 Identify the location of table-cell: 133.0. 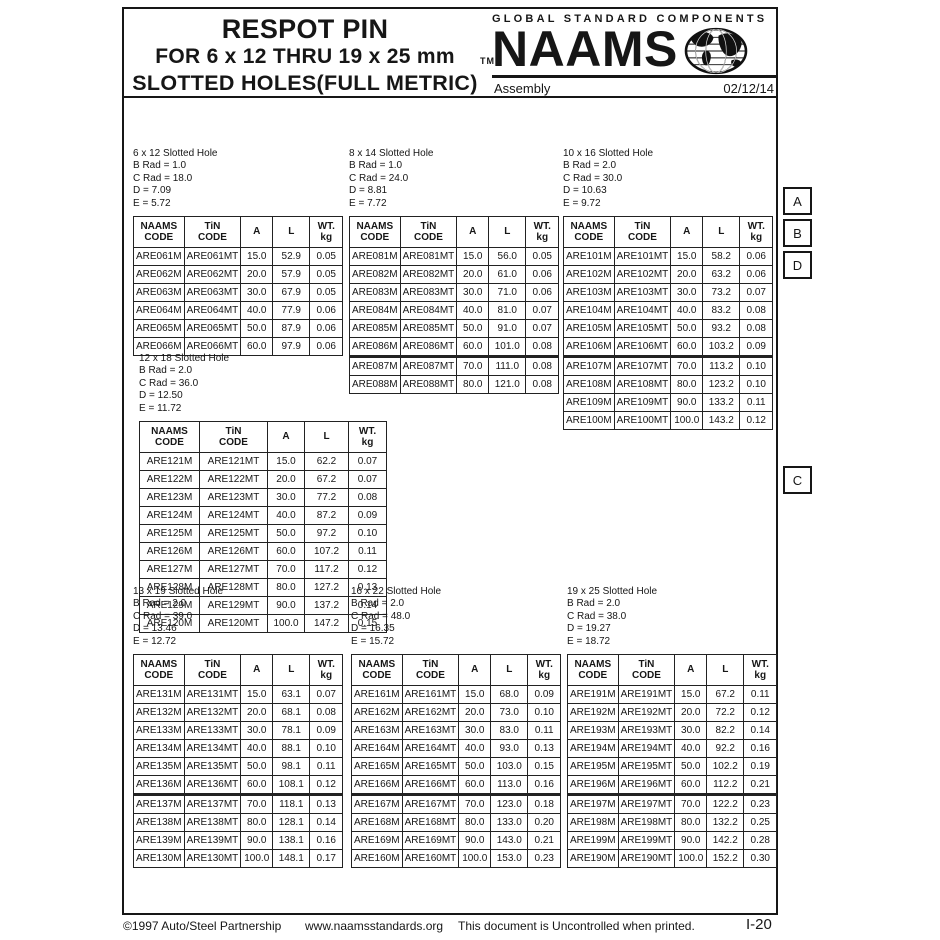
(509, 823).